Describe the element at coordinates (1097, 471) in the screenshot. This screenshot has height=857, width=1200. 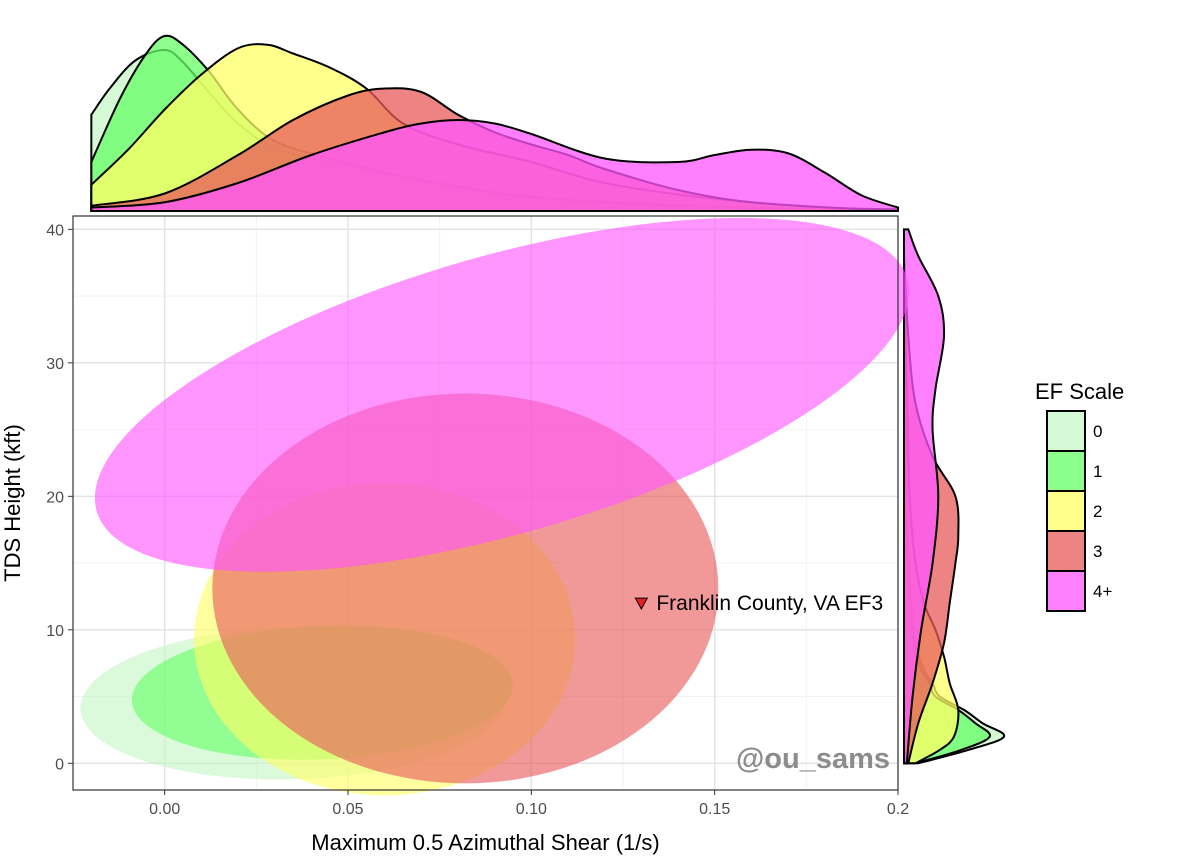
I see `legend-label-ef-1: 1` at that location.